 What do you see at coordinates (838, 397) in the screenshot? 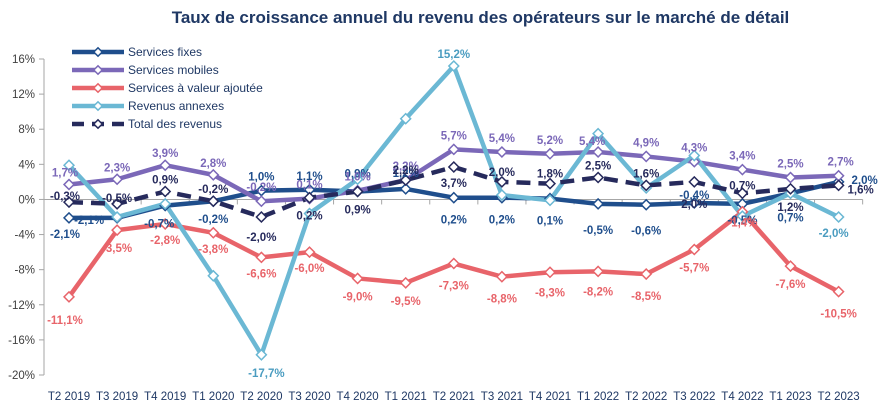
I see `x-tick-label: T2 2023` at bounding box center [838, 397].